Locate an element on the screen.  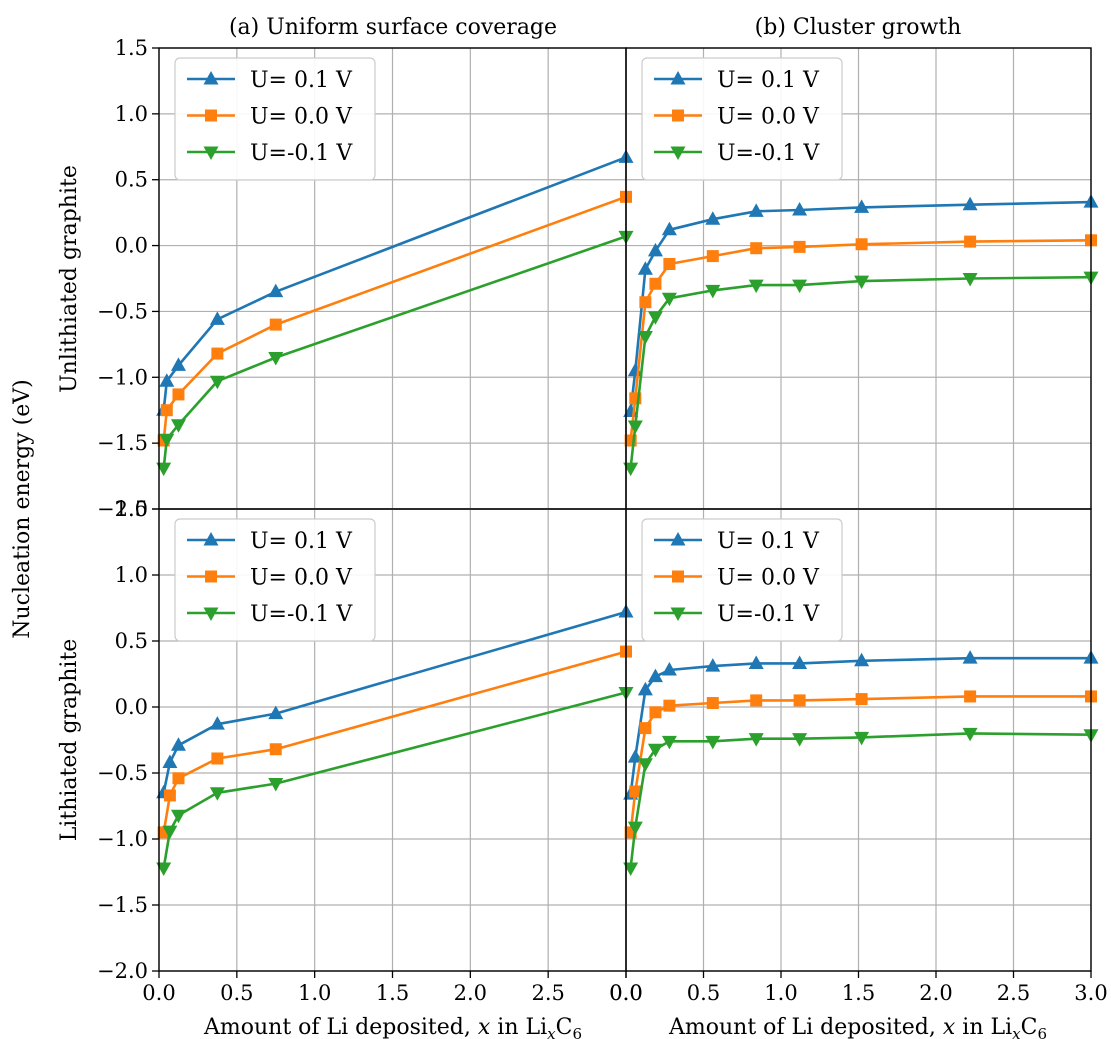
xtick-label-6: 0.0 is located at coordinates (625, 993).